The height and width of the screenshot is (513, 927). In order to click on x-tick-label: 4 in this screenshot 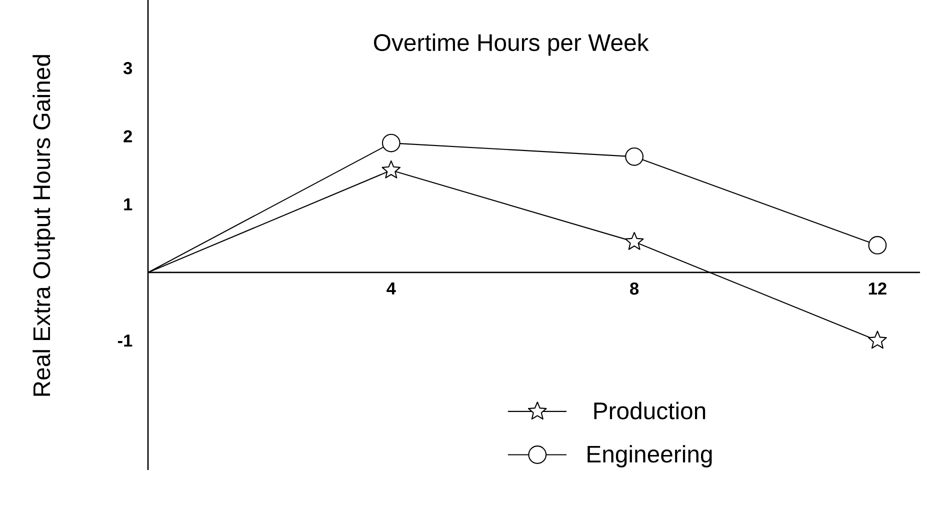, I will do `click(391, 288)`.